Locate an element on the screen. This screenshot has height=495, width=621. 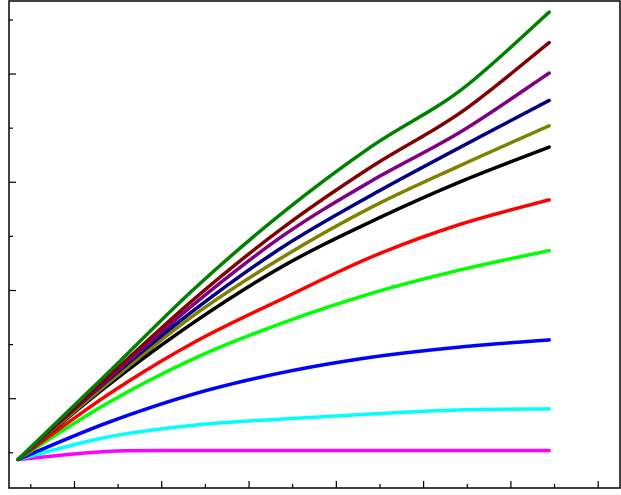
x-axis-ticks is located at coordinates (314, 484).